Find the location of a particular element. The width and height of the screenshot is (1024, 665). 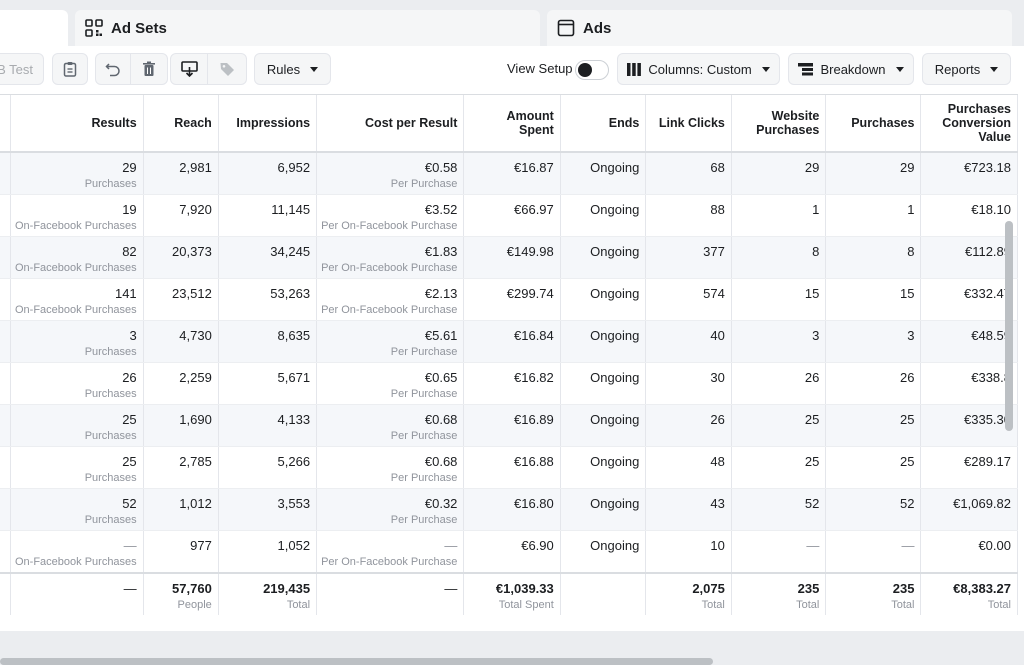

undo-button is located at coordinates (113, 69).